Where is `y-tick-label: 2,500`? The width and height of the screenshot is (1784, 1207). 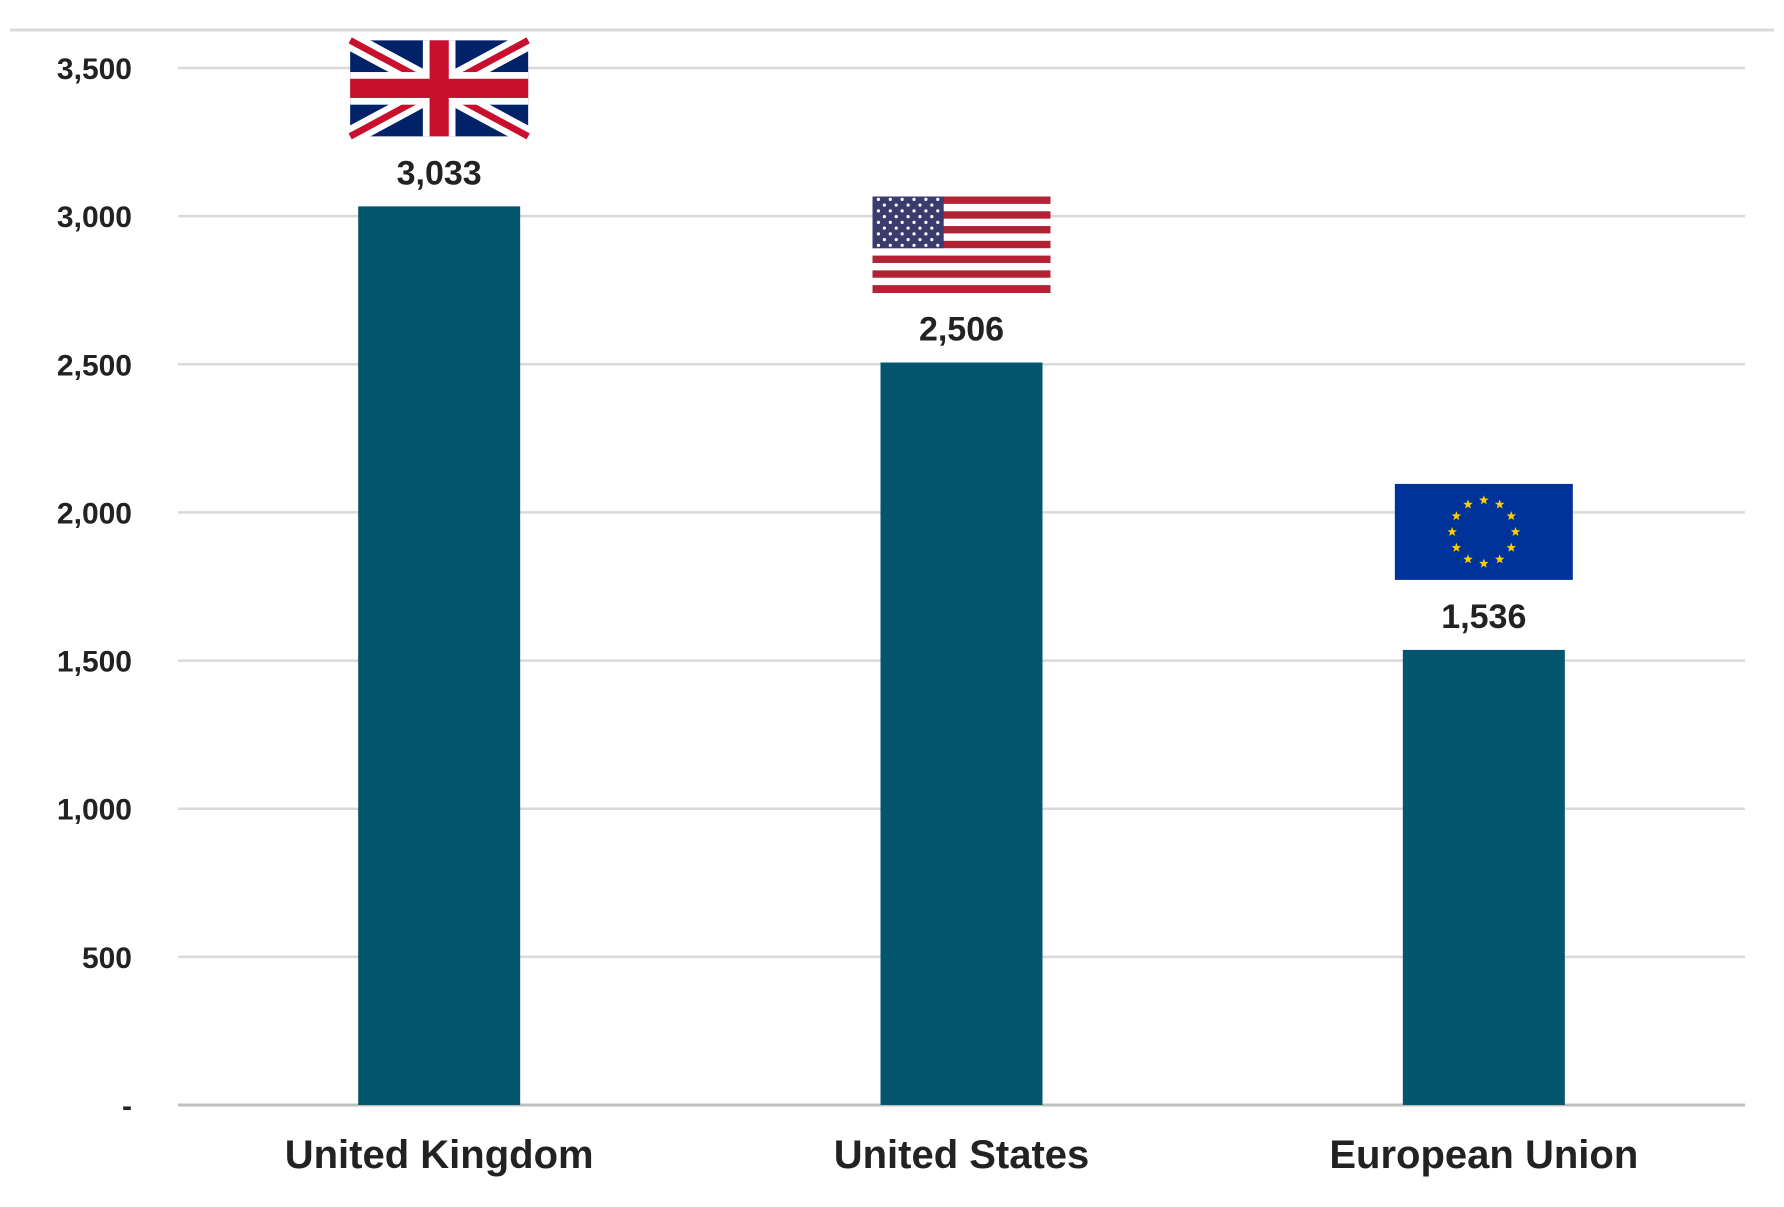 y-tick-label: 2,500 is located at coordinates (94, 365).